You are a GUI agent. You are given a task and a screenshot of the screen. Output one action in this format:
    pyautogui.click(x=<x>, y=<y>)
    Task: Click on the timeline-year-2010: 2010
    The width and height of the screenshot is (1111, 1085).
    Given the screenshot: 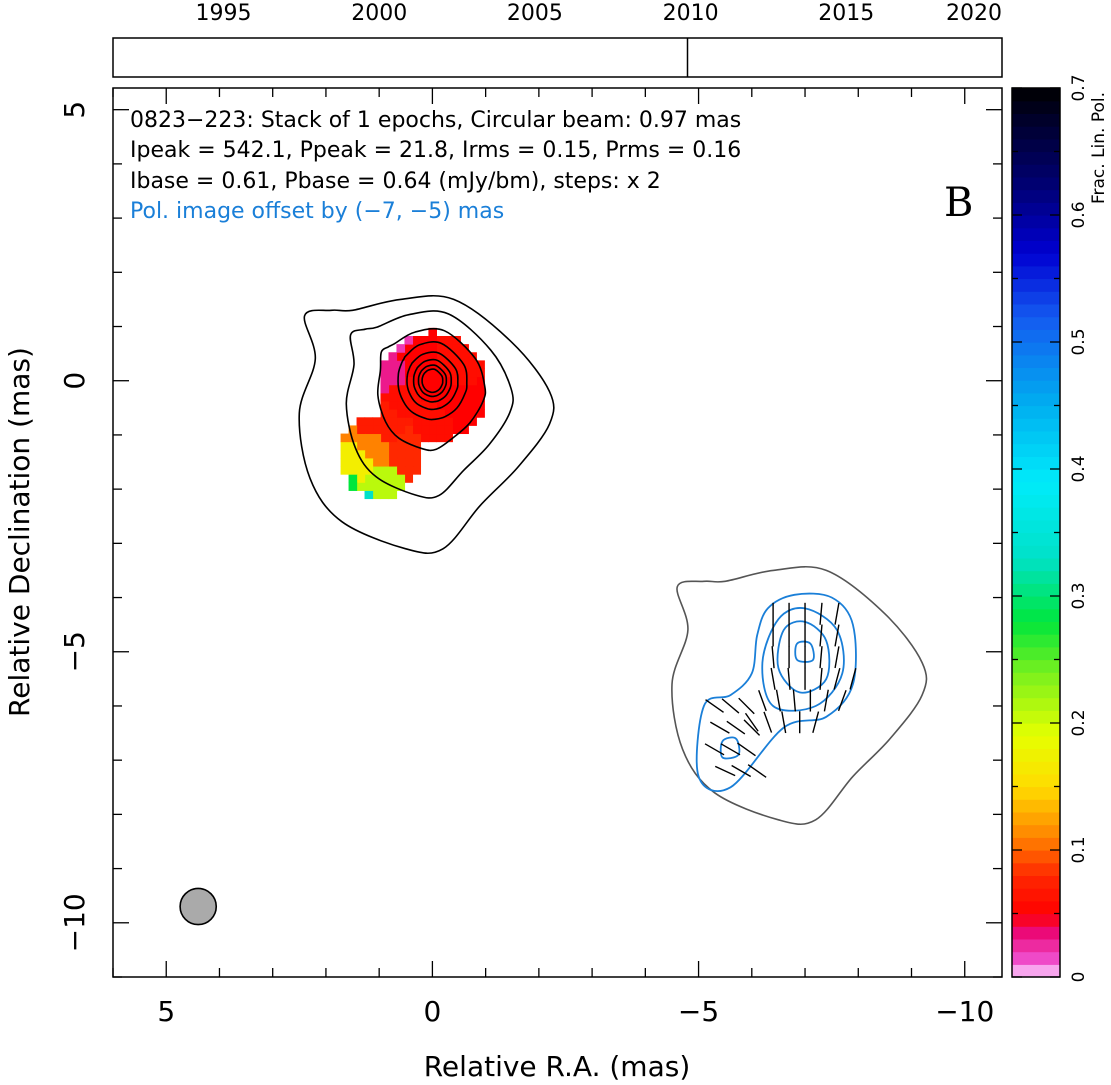 What is the action you would take?
    pyautogui.click(x=691, y=13)
    